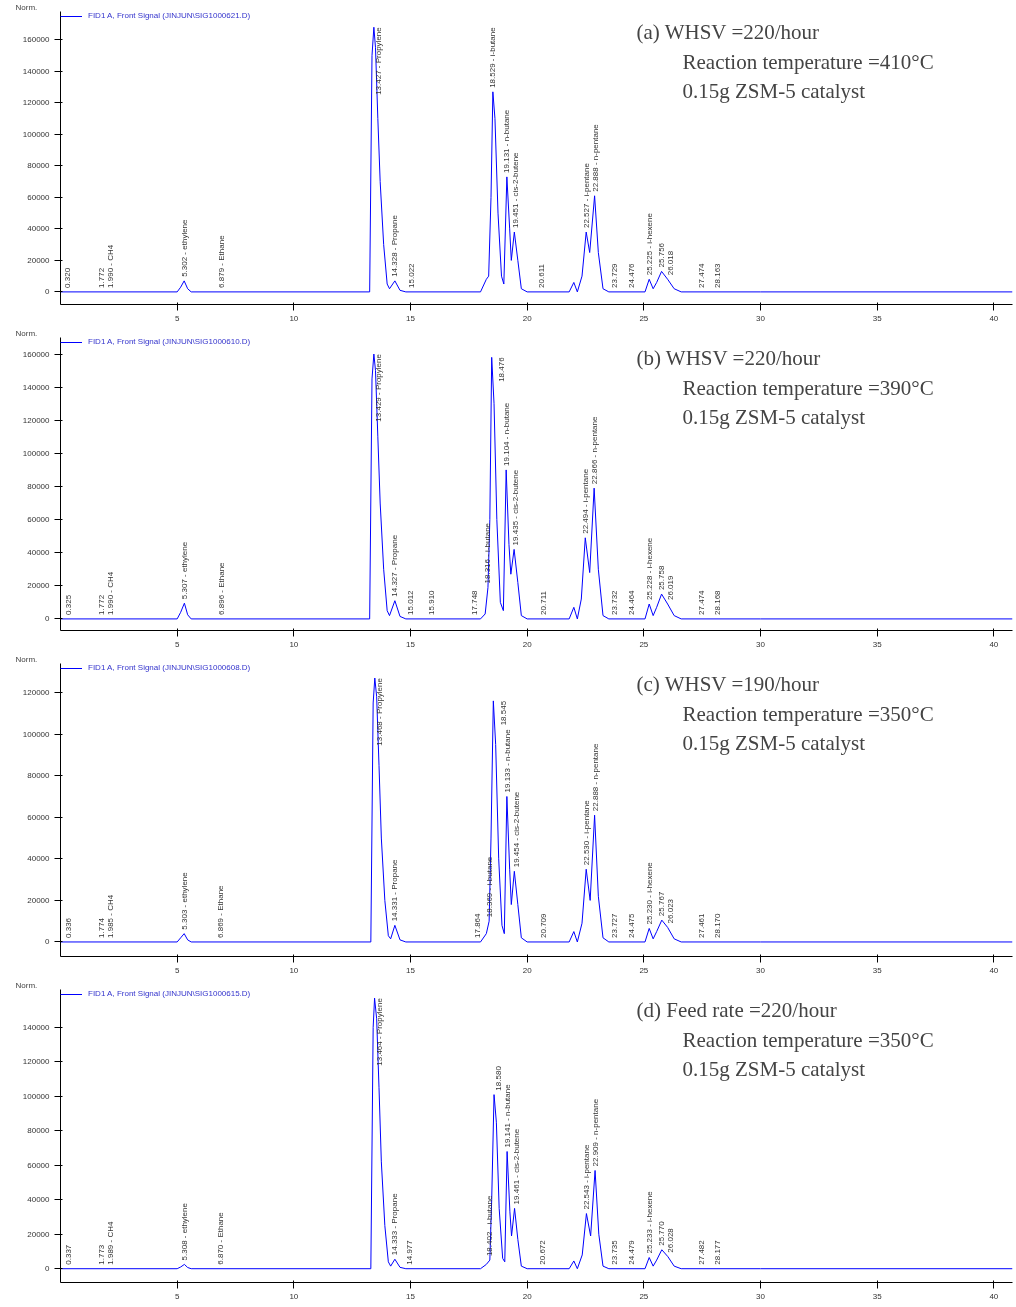 This screenshot has width=1016, height=1307. What do you see at coordinates (649, 244) in the screenshot?
I see `annotation: 25.225 - i-hexene` at bounding box center [649, 244].